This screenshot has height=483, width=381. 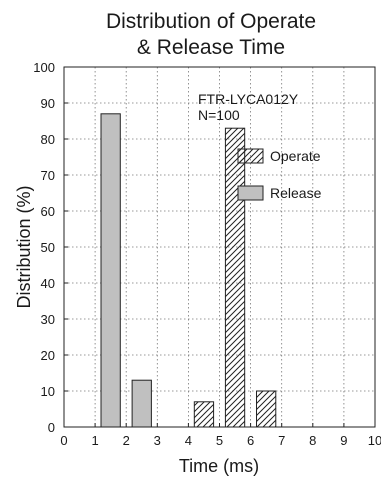 I want to click on legend-label-release: Release, so click(x=296, y=193).